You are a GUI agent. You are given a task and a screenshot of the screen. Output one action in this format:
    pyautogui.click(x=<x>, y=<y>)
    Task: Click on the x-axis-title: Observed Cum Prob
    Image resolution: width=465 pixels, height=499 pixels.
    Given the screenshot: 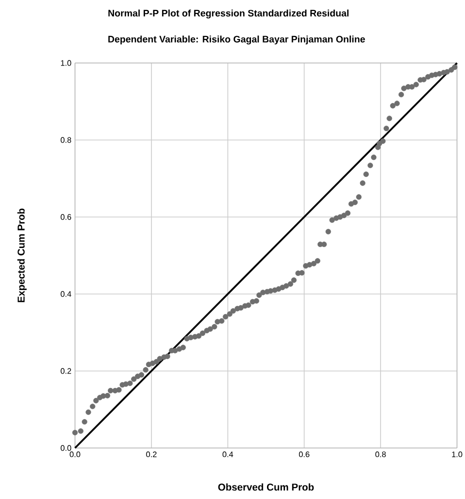 What is the action you would take?
    pyautogui.click(x=266, y=487)
    